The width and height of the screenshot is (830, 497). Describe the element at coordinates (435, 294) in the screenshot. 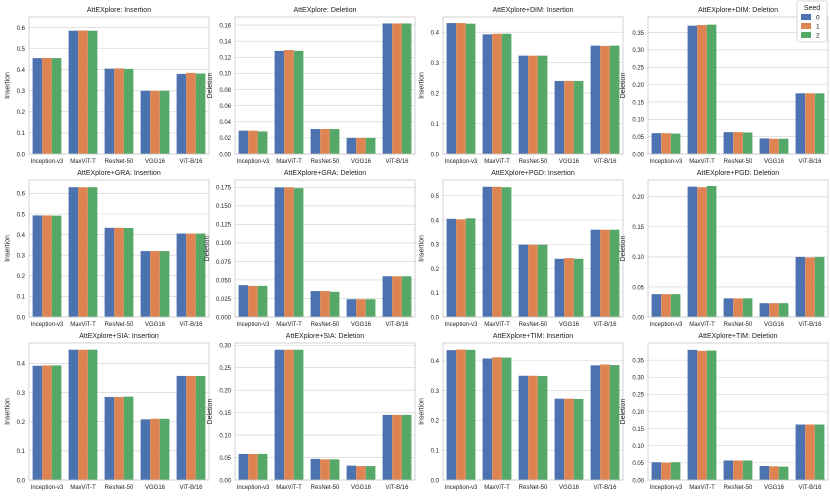

I see `y-tick-label: 0.1` at that location.